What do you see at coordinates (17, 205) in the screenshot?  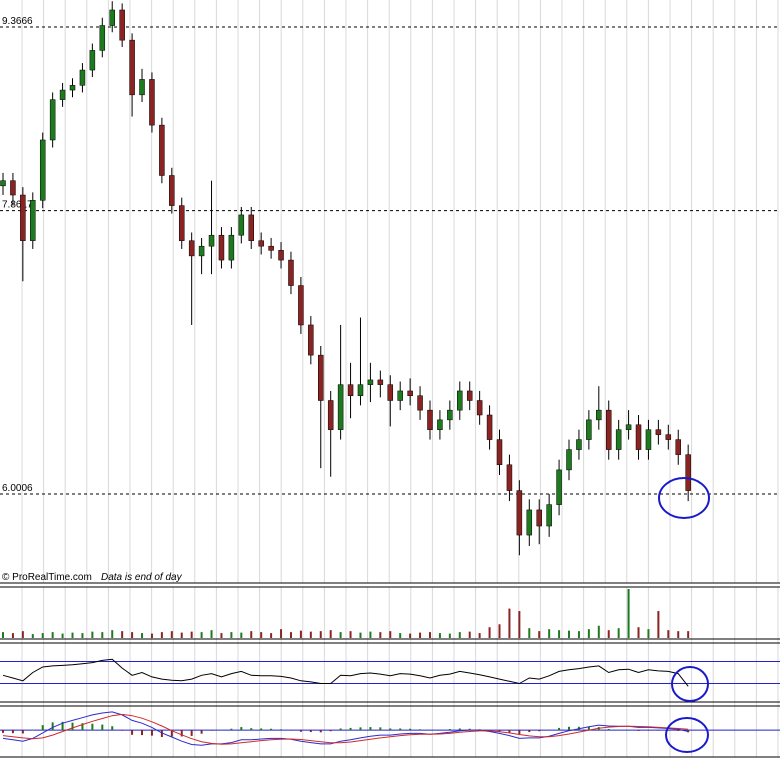 I see `y-tick-label: 7.8617` at bounding box center [17, 205].